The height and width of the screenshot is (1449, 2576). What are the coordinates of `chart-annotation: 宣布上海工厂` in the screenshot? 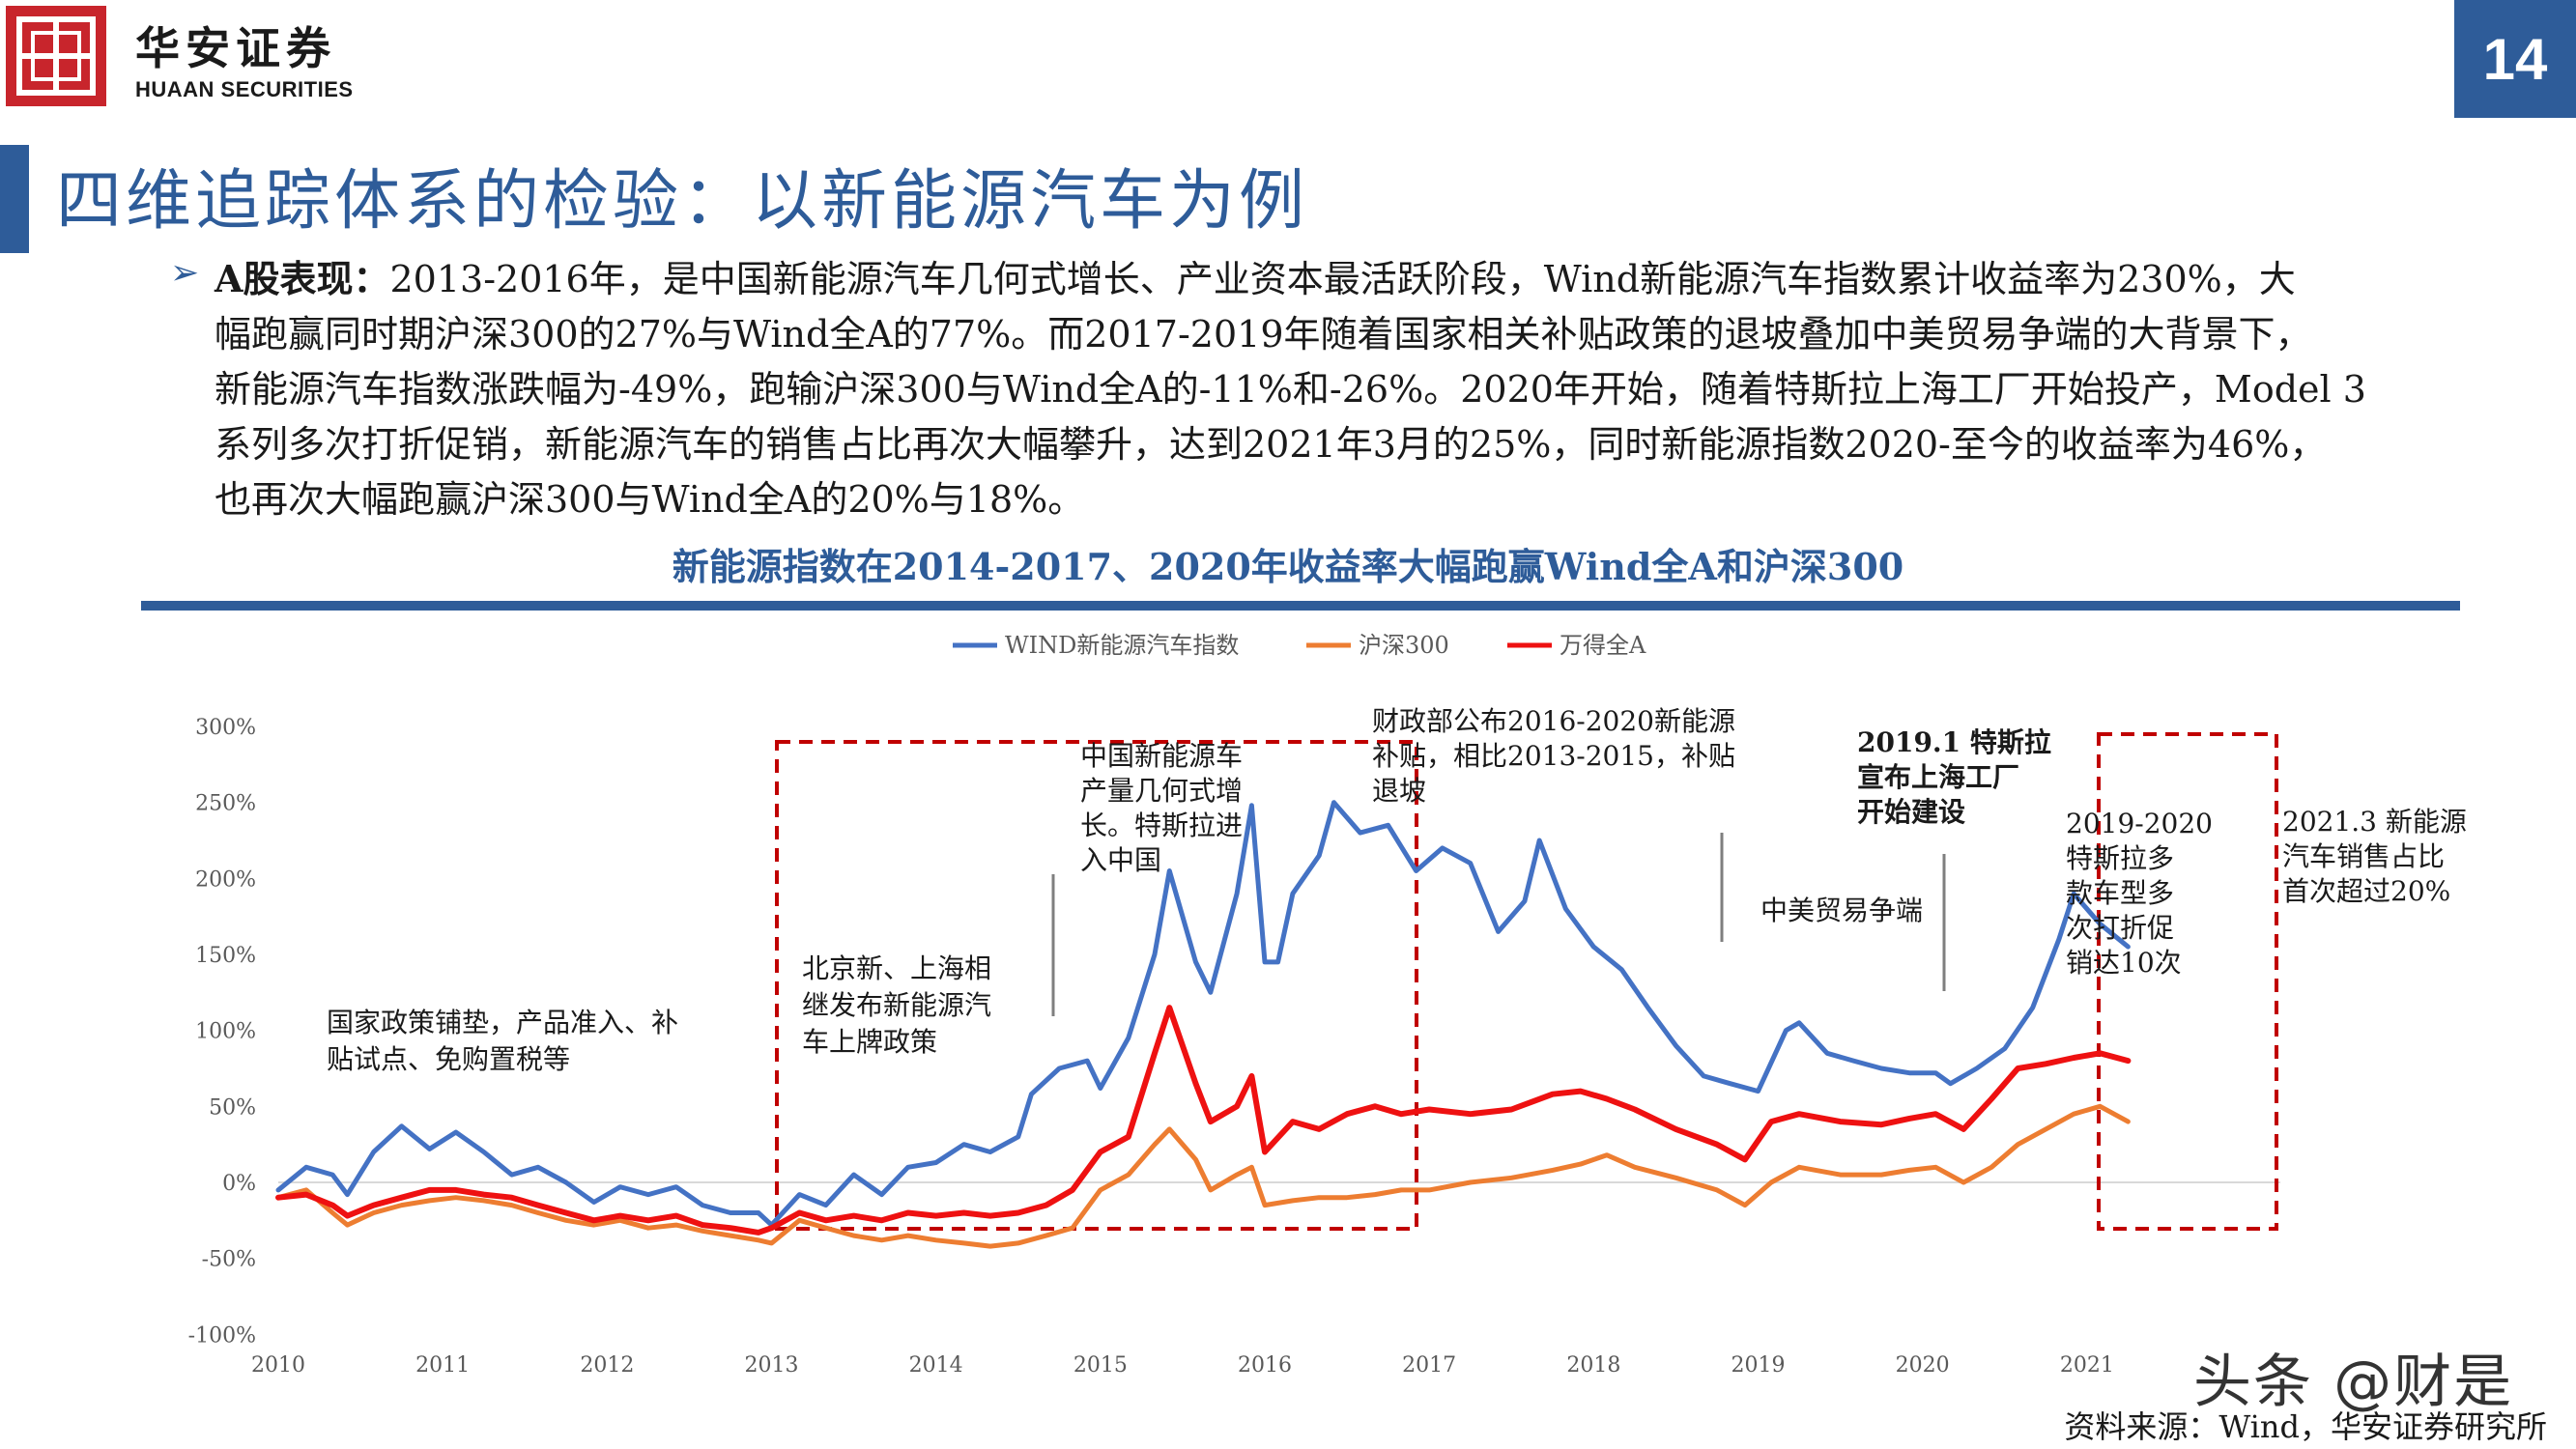 It's located at (1938, 777).